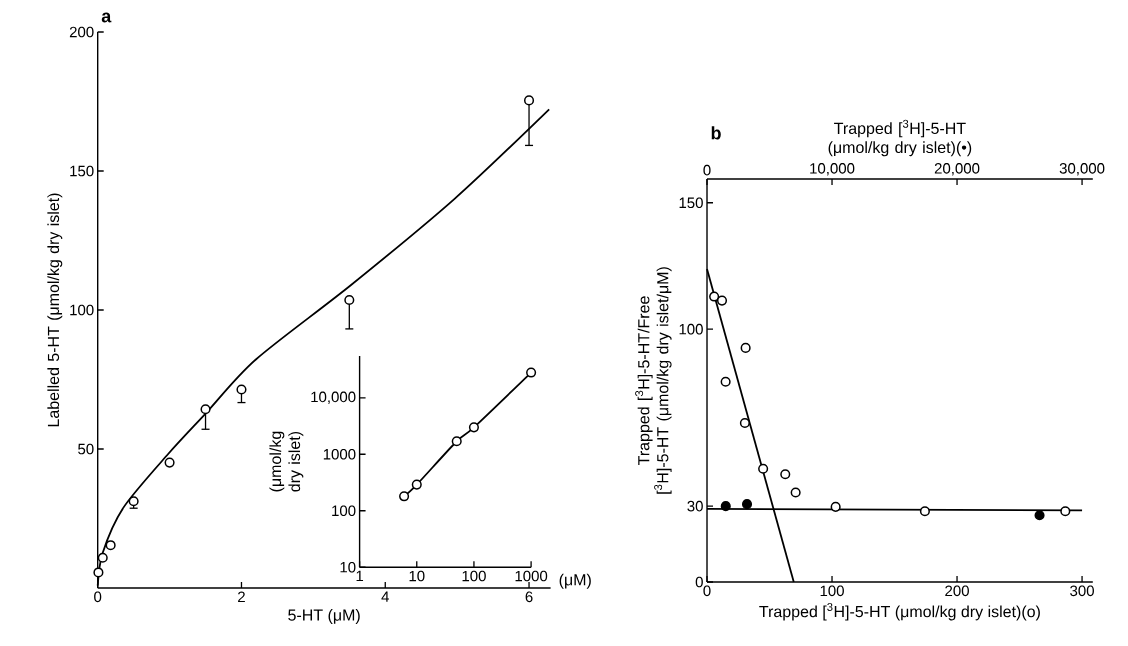 This screenshot has height=646, width=1128. I want to click on y-tick-label: 30, so click(695, 506).